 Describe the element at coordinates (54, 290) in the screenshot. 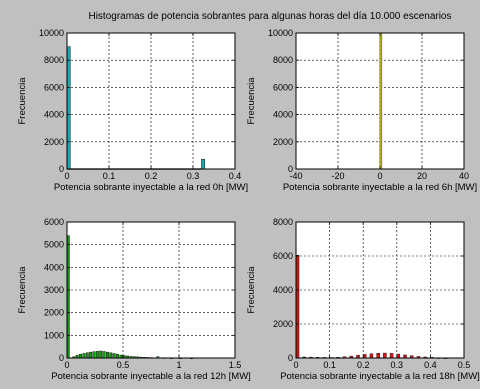

I see `y-tick-label: 3000` at that location.